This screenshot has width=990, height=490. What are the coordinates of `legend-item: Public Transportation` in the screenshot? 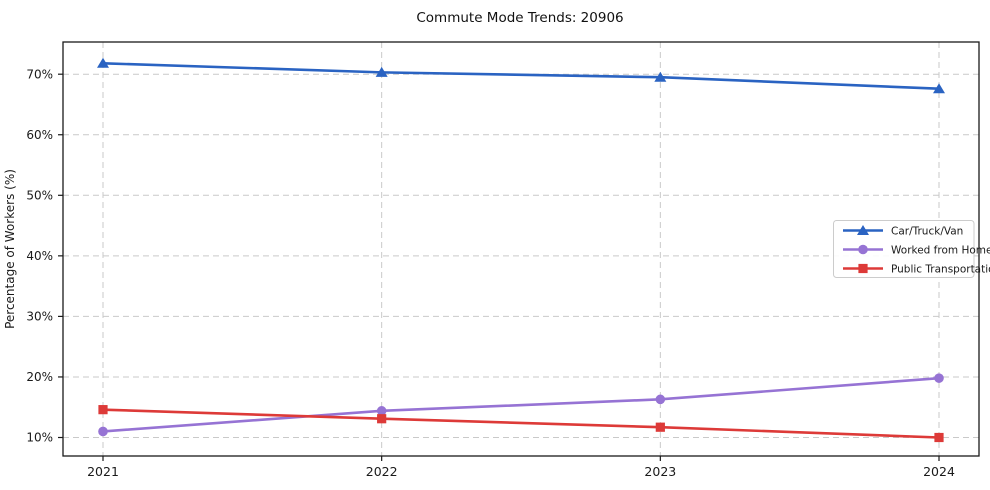 It's located at (916, 269).